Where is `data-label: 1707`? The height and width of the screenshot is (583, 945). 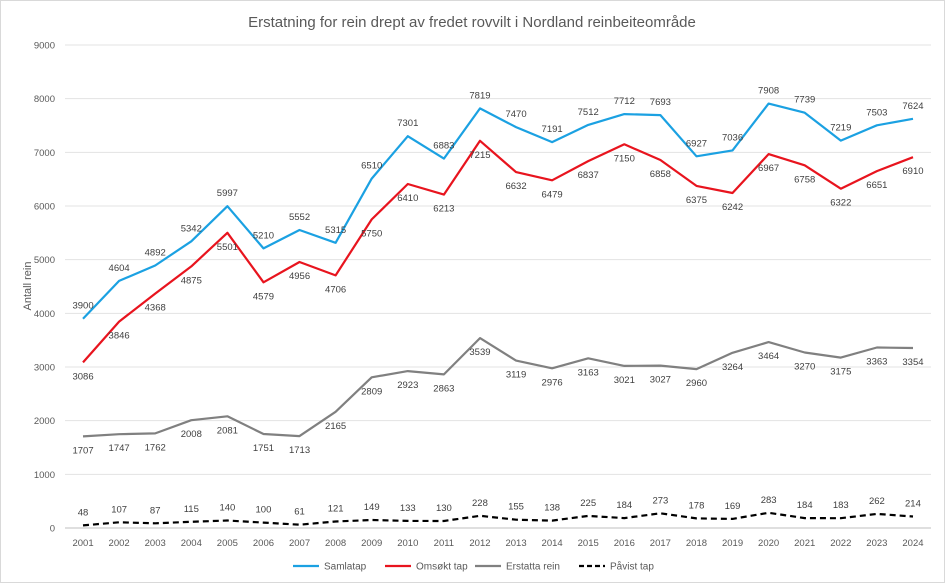 data-label: 1707 is located at coordinates (82, 450).